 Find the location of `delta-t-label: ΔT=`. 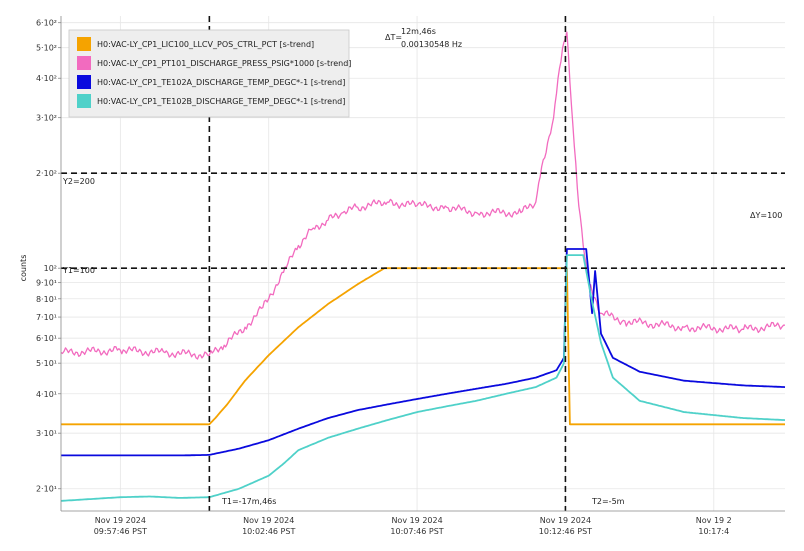

delta-t-label: ΔT= is located at coordinates (393, 37).